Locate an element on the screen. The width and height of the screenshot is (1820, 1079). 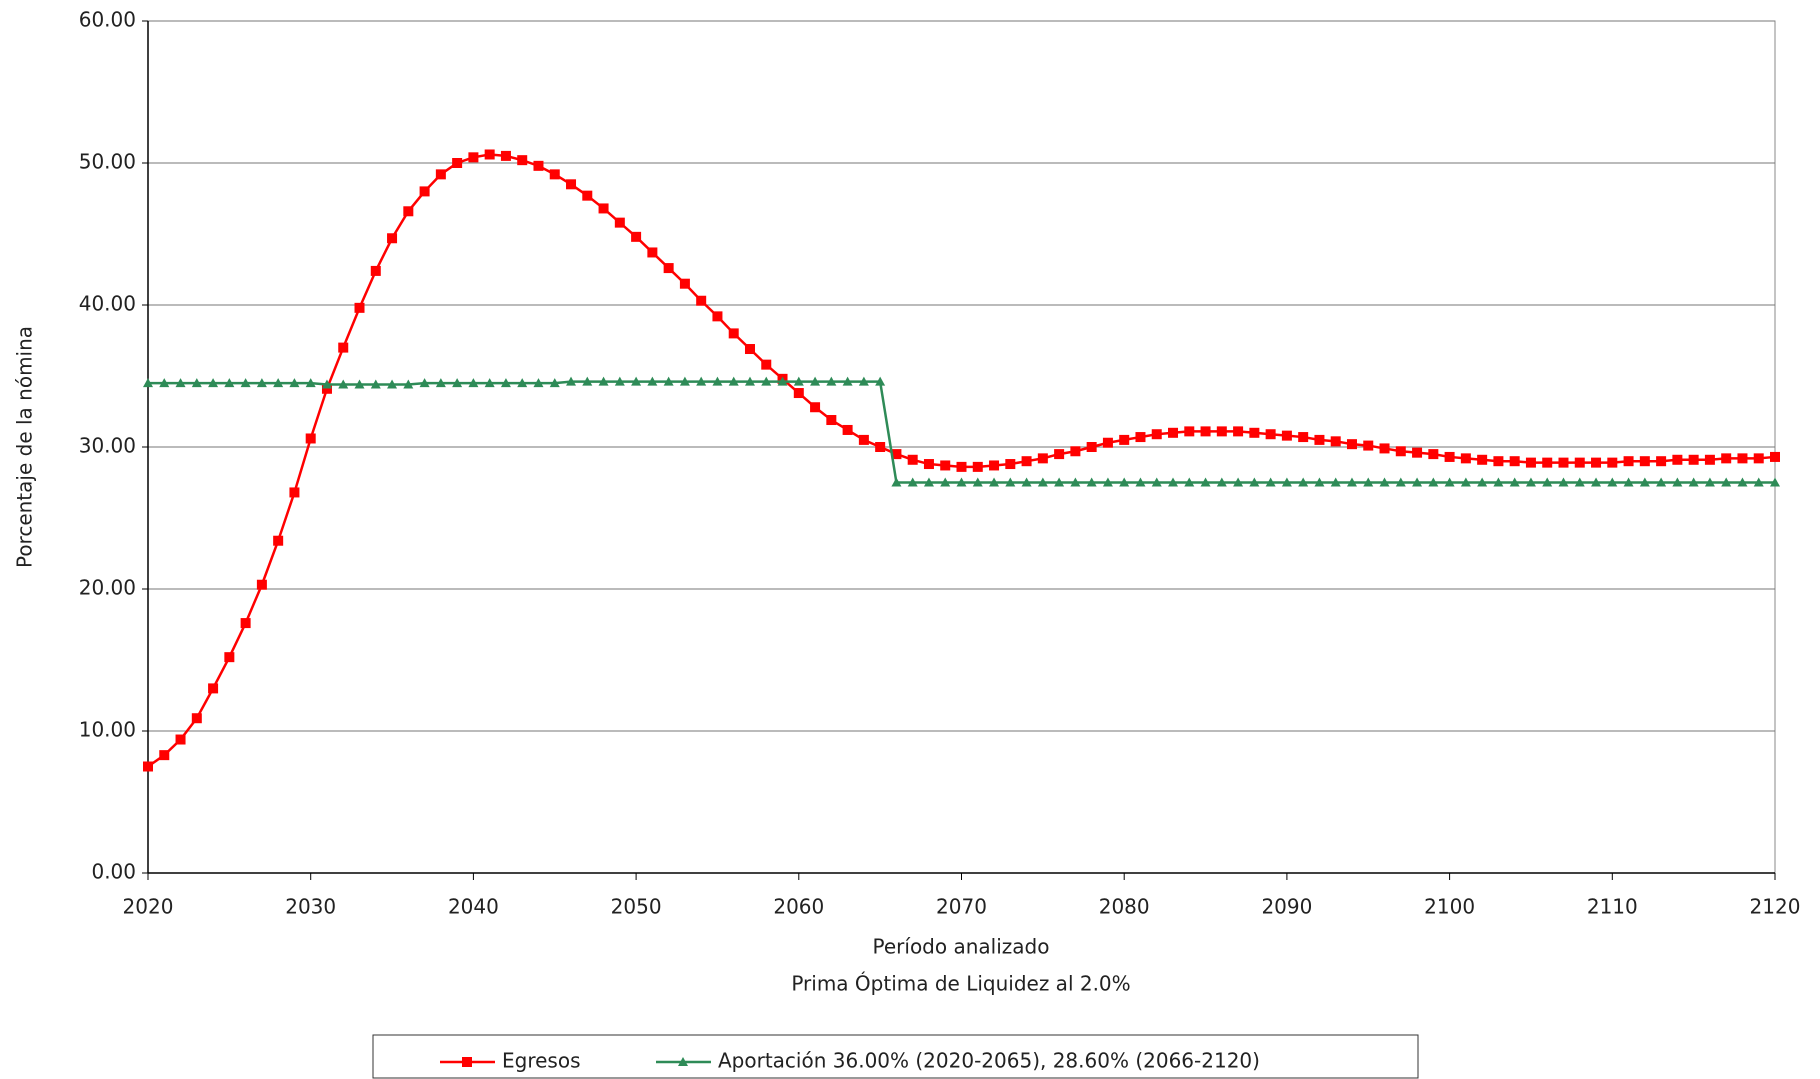
y-tick-label: 60.00 is located at coordinates (107, 20).